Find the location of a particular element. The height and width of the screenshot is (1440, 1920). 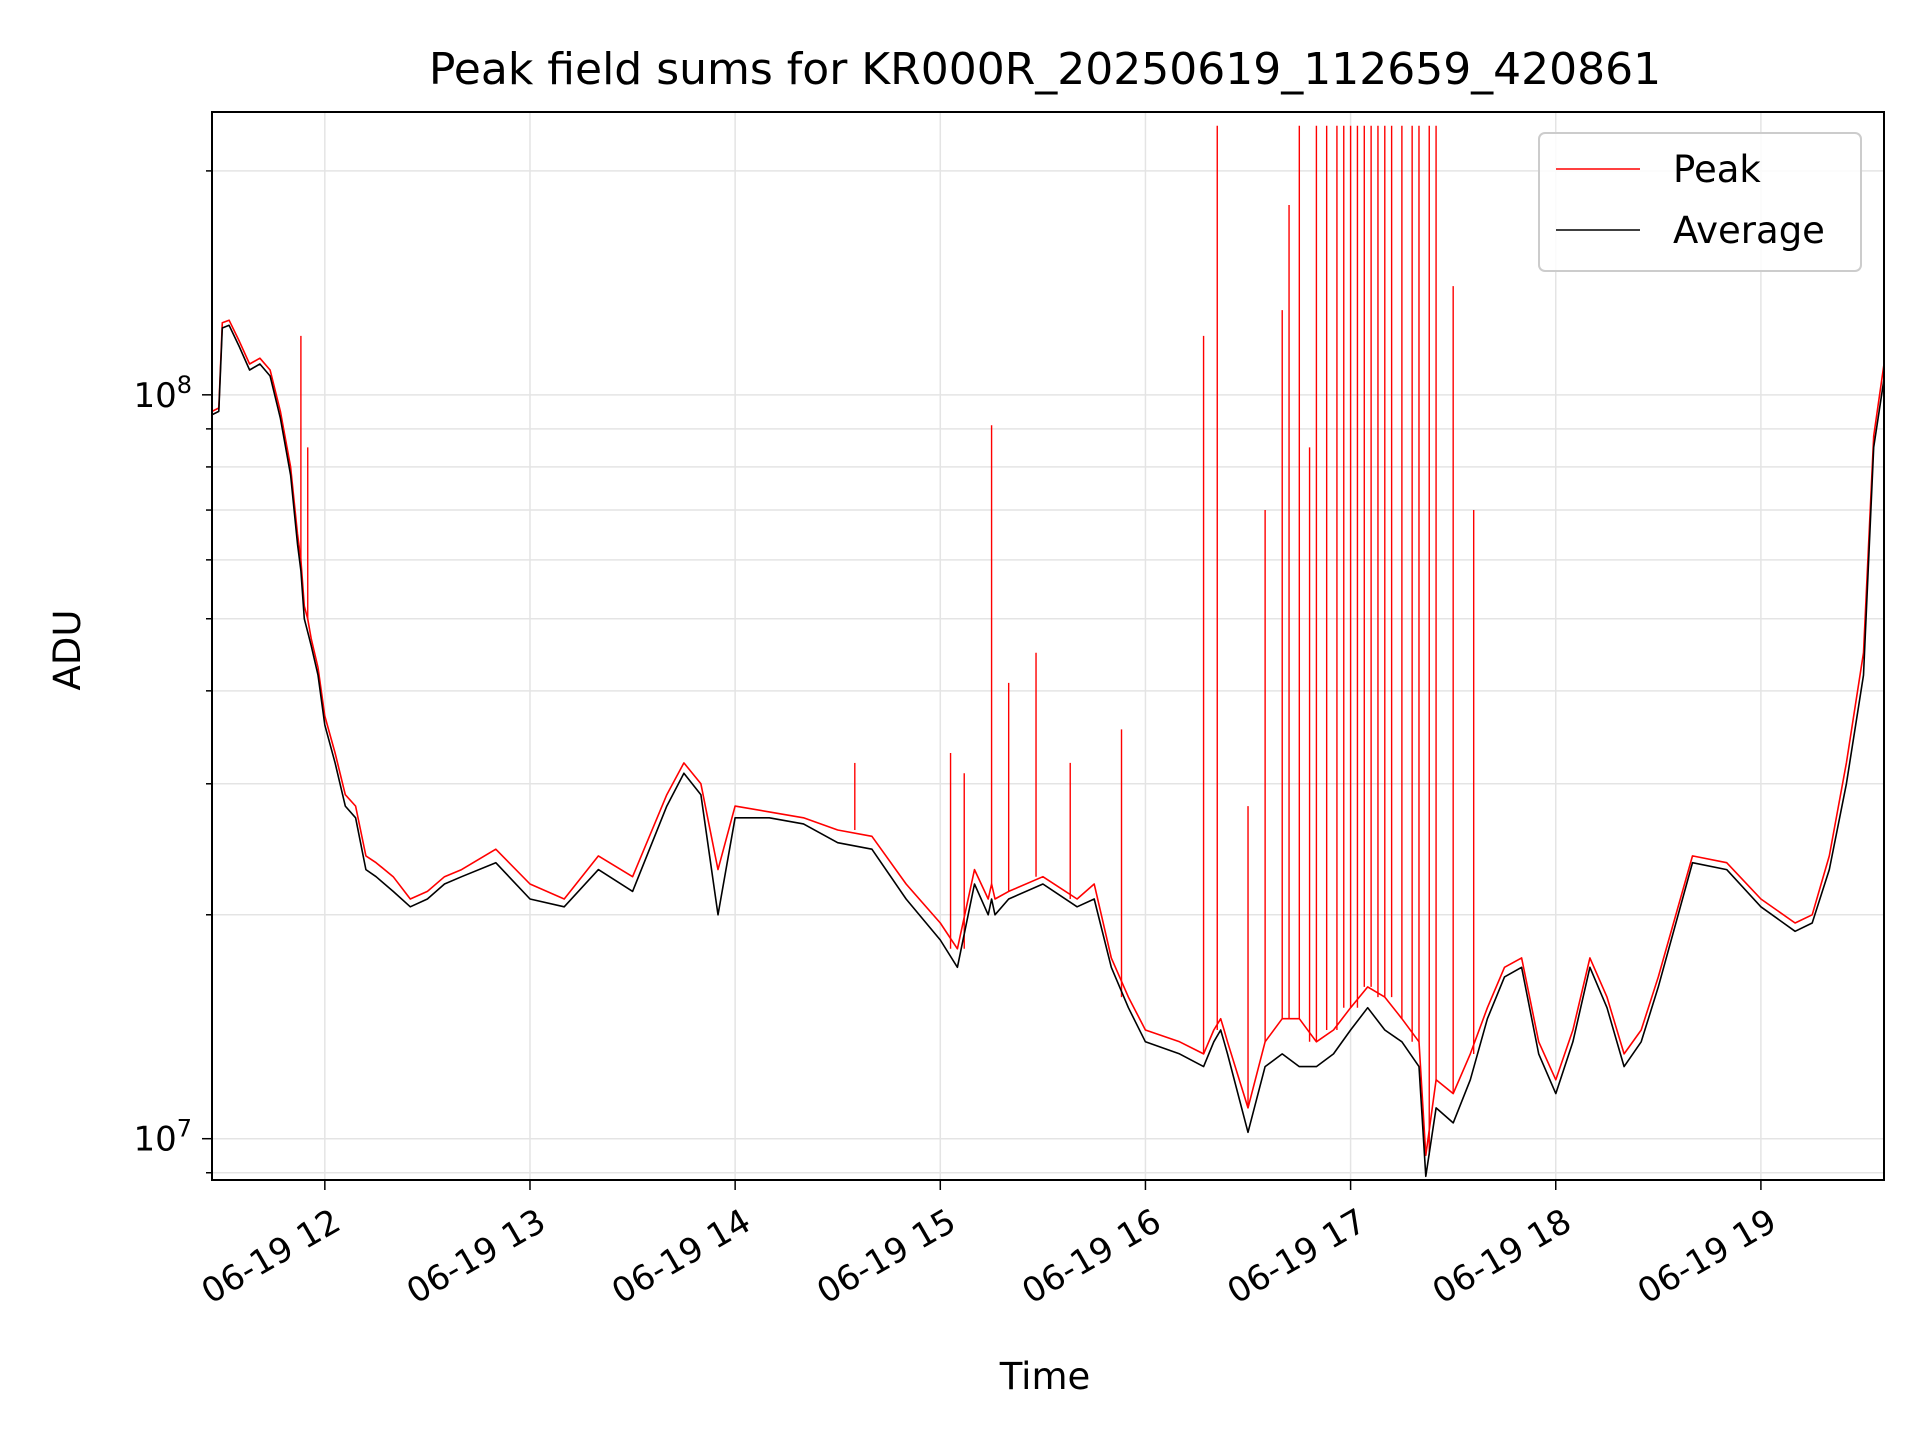

legend: Peak Average is located at coordinates (1700, 202).